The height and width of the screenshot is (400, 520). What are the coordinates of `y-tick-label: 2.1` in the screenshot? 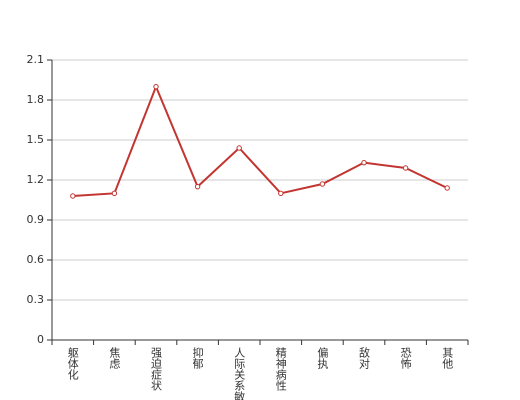 It's located at (36, 59).